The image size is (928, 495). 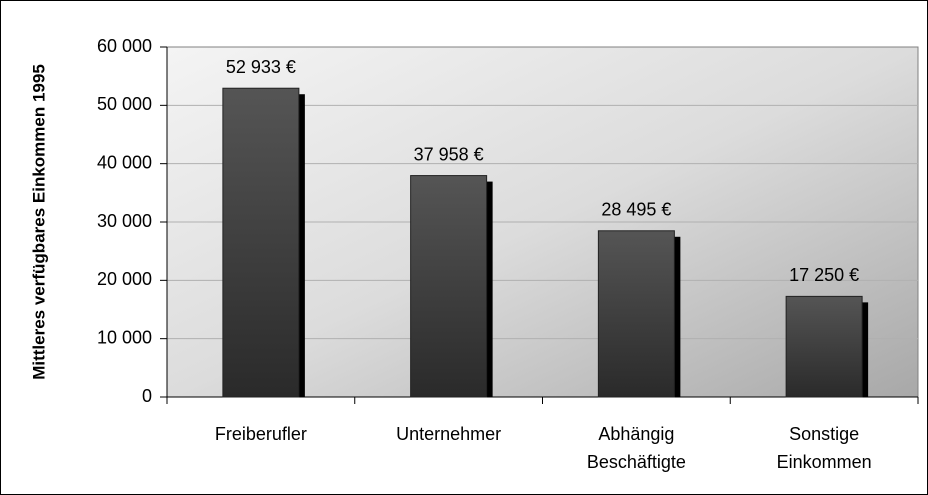 I want to click on y-tick-label: 60 000, so click(x=124, y=46).